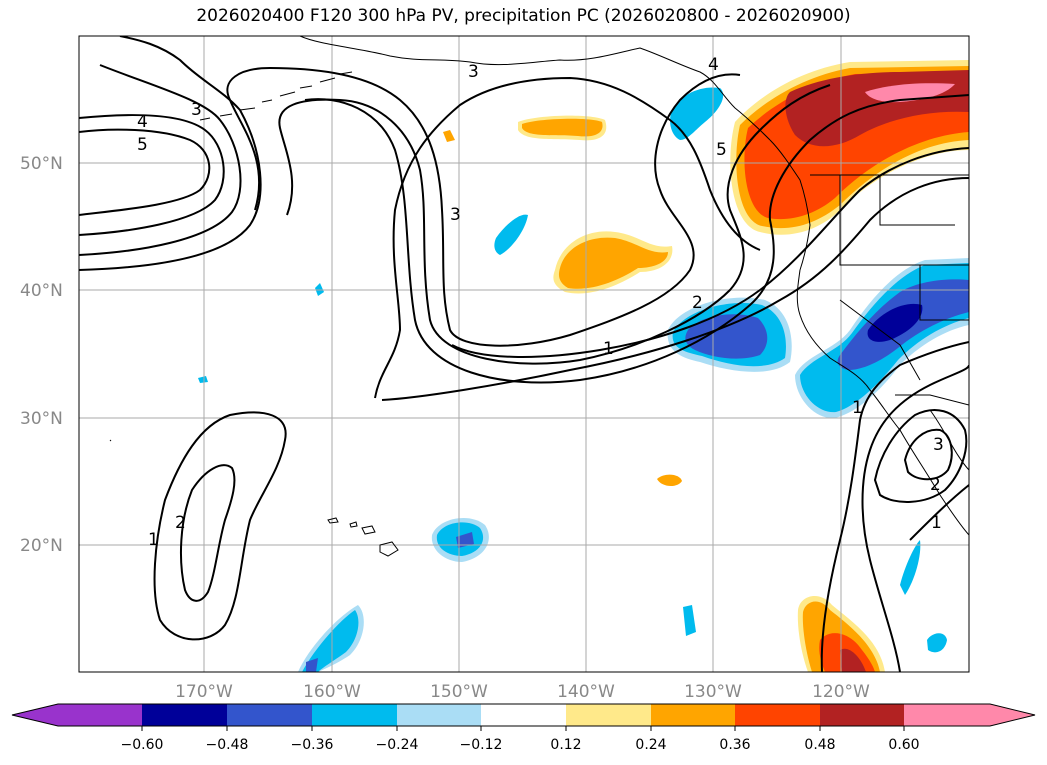 This screenshot has height=765, width=1047. I want to click on colorbar-tick-label: 0.24, so click(650, 745).